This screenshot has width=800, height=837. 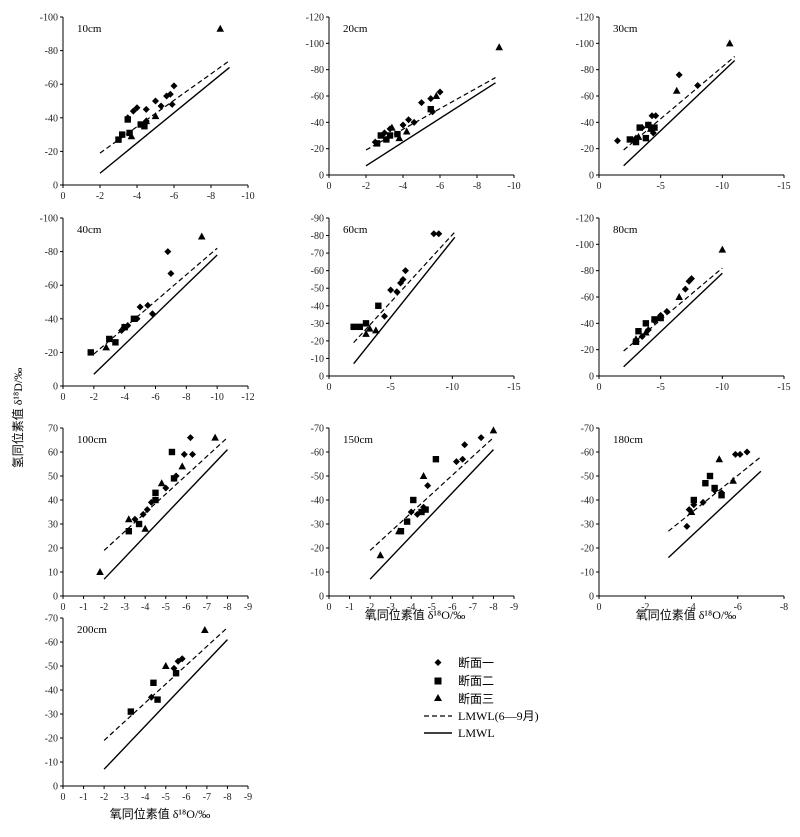 What do you see at coordinates (51, 667) in the screenshot?
I see `y-tick-label: -50` at bounding box center [51, 667].